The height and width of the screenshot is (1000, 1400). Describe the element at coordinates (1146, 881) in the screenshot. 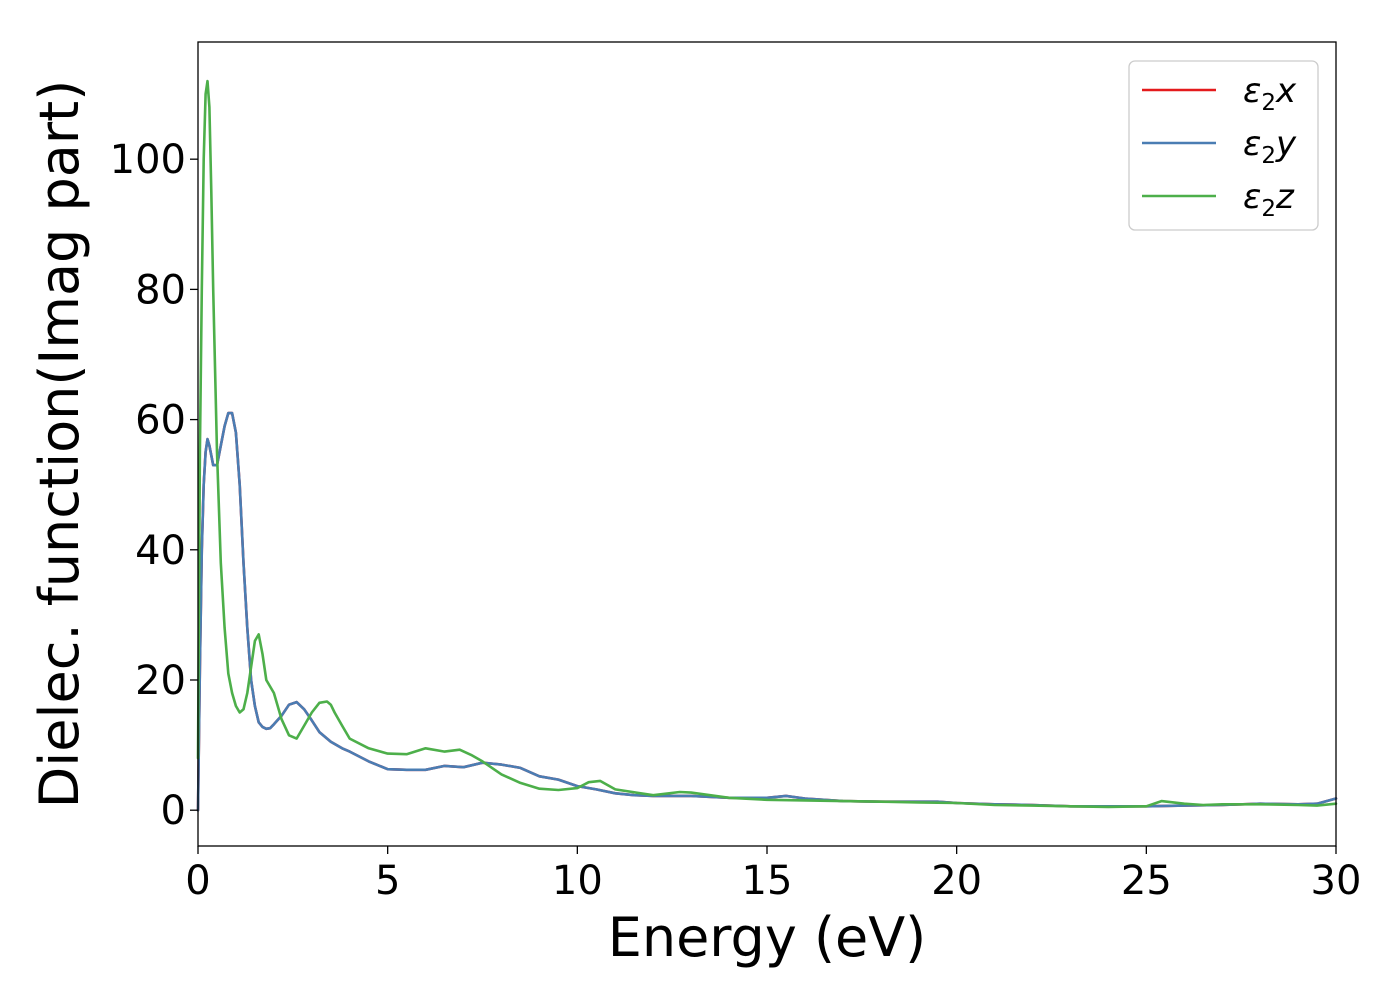

I see `x-tick-label: 25` at that location.